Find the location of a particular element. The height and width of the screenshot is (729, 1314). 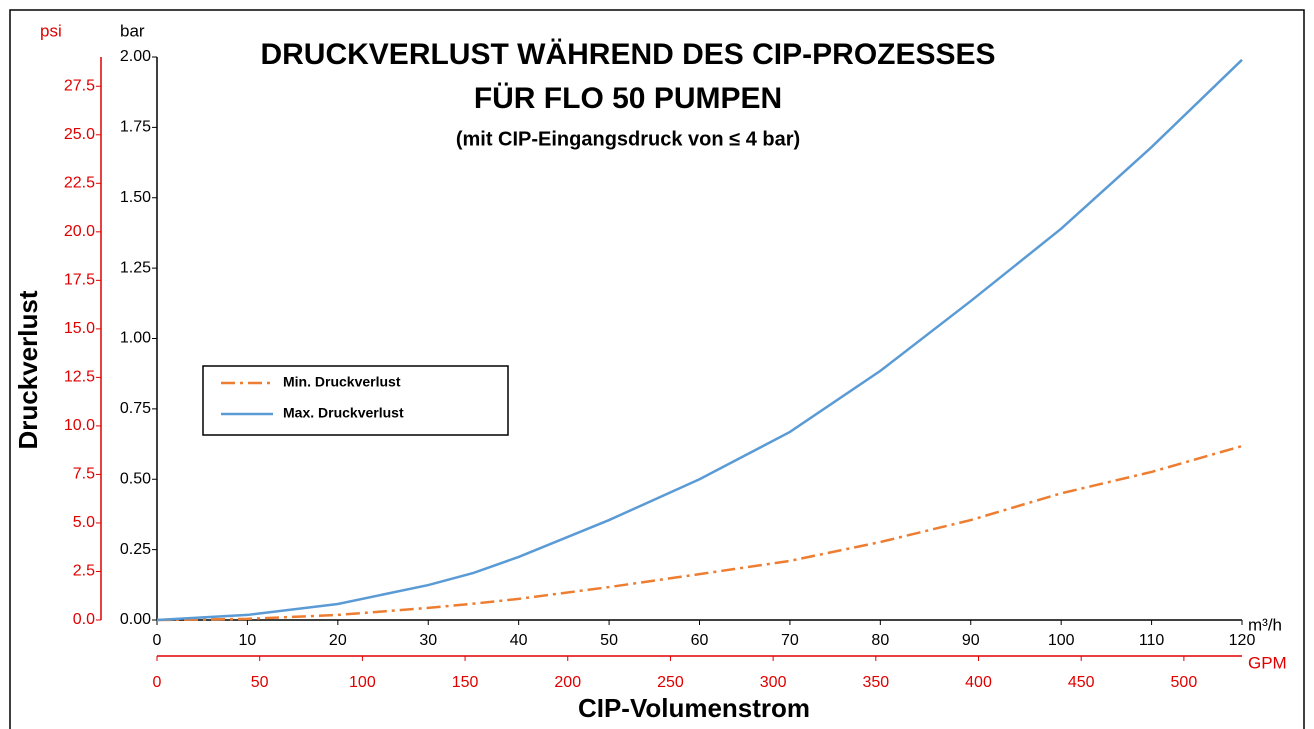

x2-tick-label: 150 is located at coordinates (465, 682).